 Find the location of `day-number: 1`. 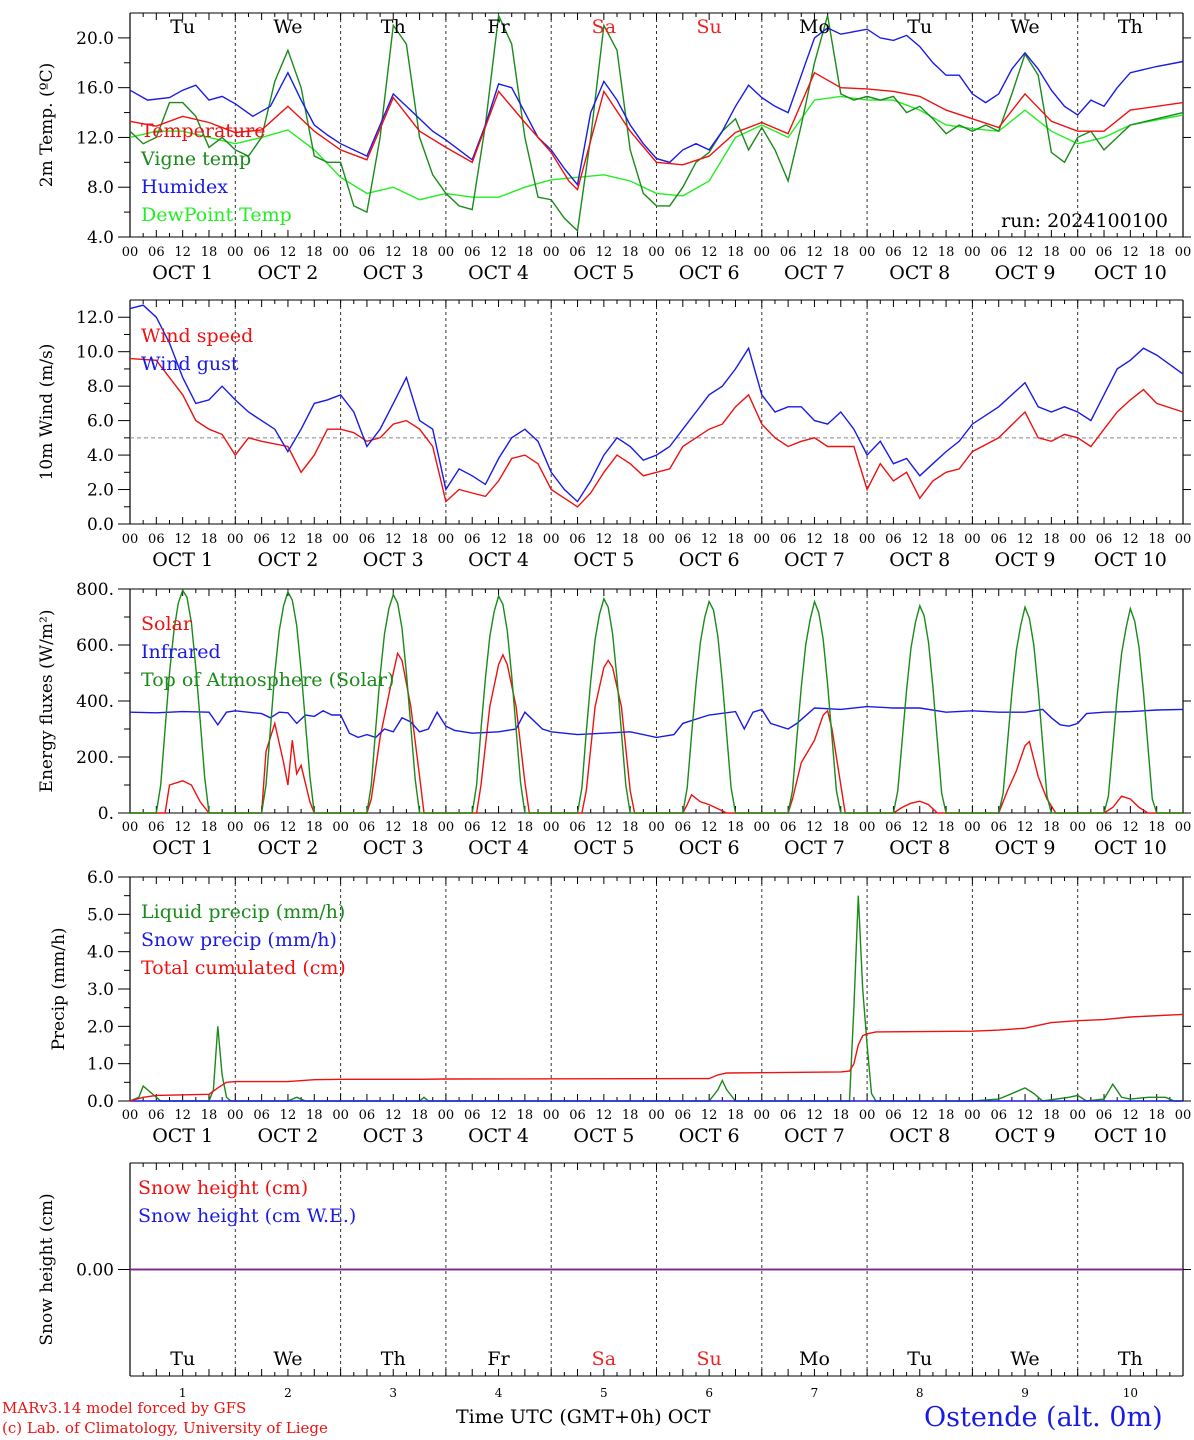

day-number: 1 is located at coordinates (183, 1393).